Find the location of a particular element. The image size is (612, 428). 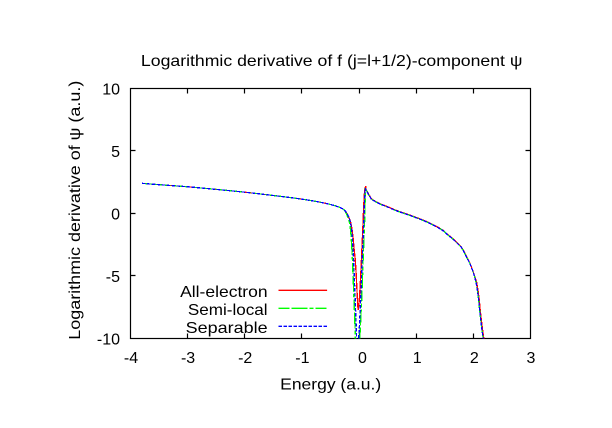

svg-text: 1 is located at coordinates (417, 358).